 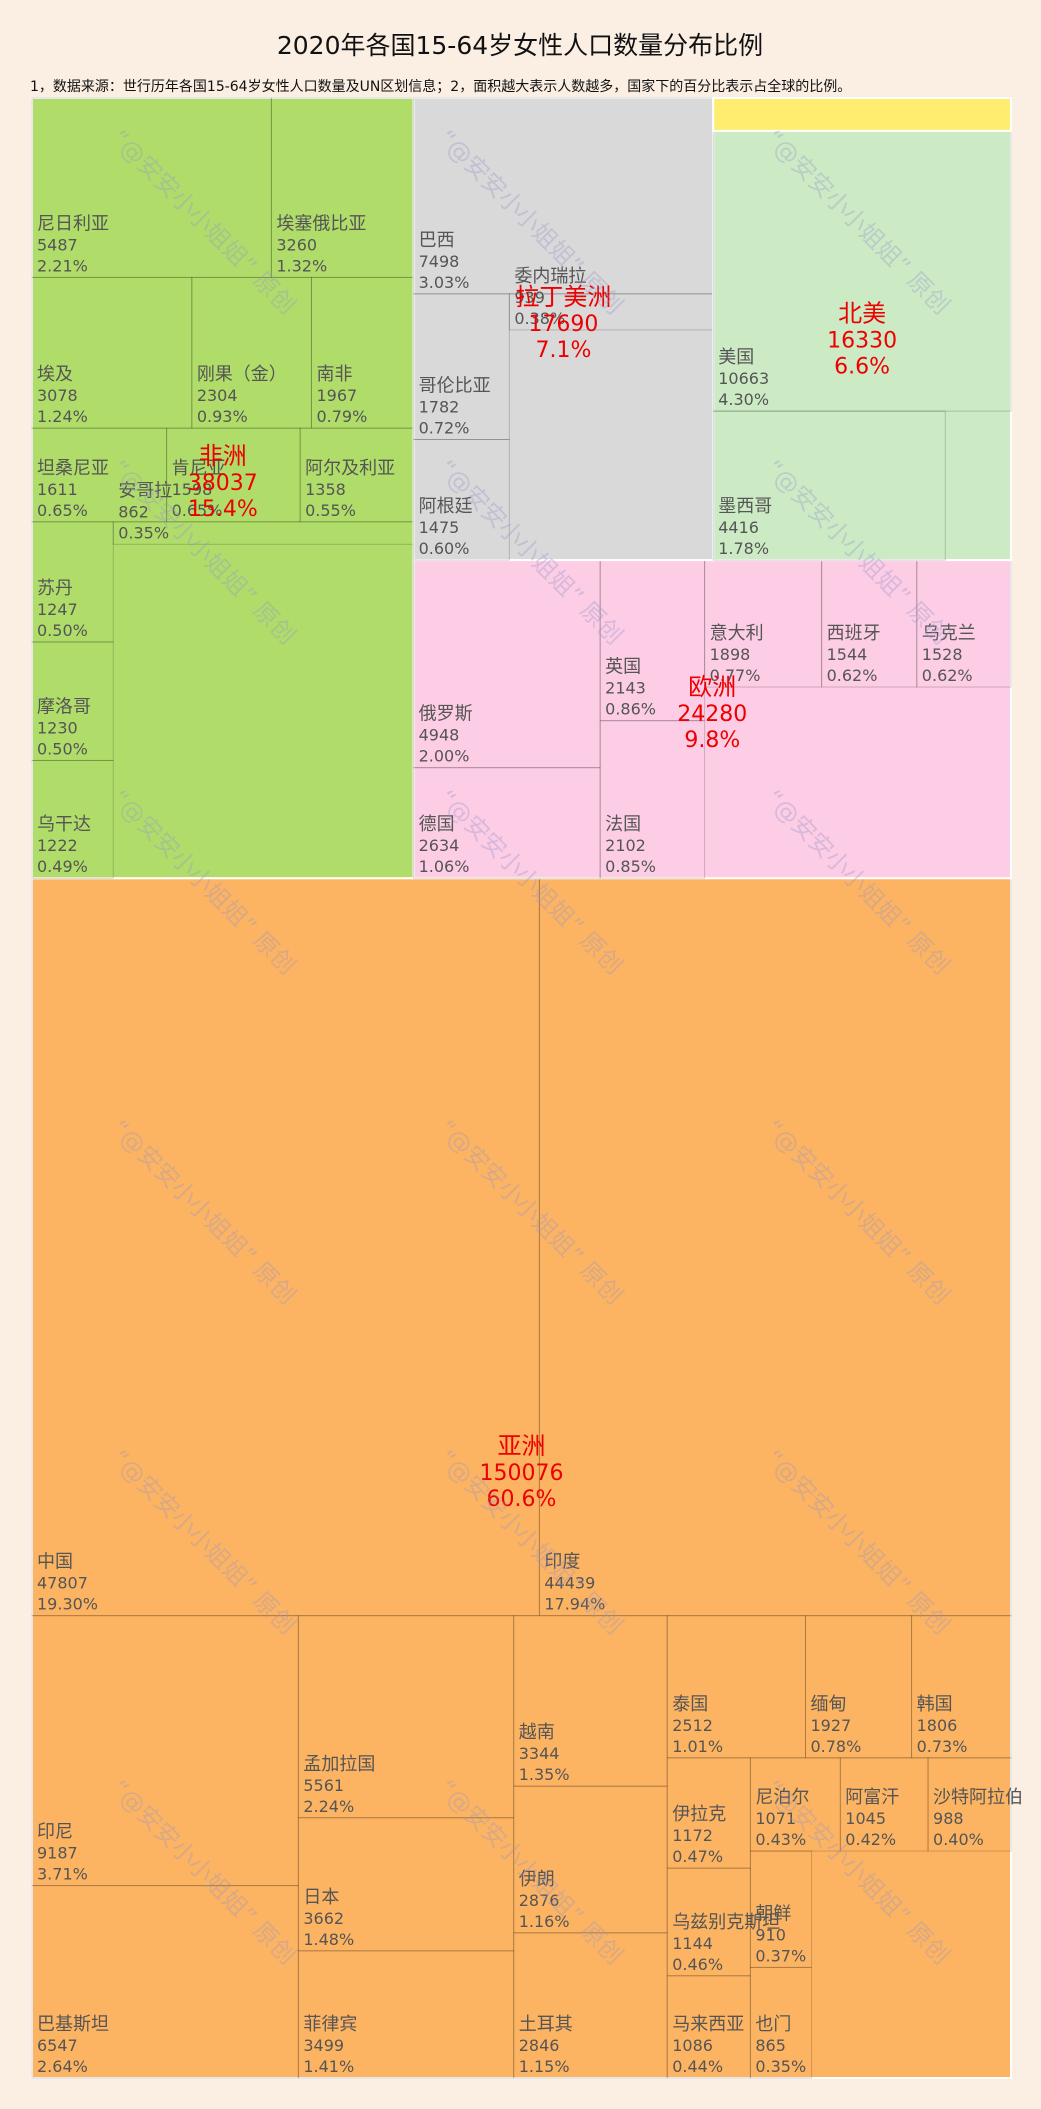 What do you see at coordinates (712, 714) in the screenshot?
I see `region-value: 24280` at bounding box center [712, 714].